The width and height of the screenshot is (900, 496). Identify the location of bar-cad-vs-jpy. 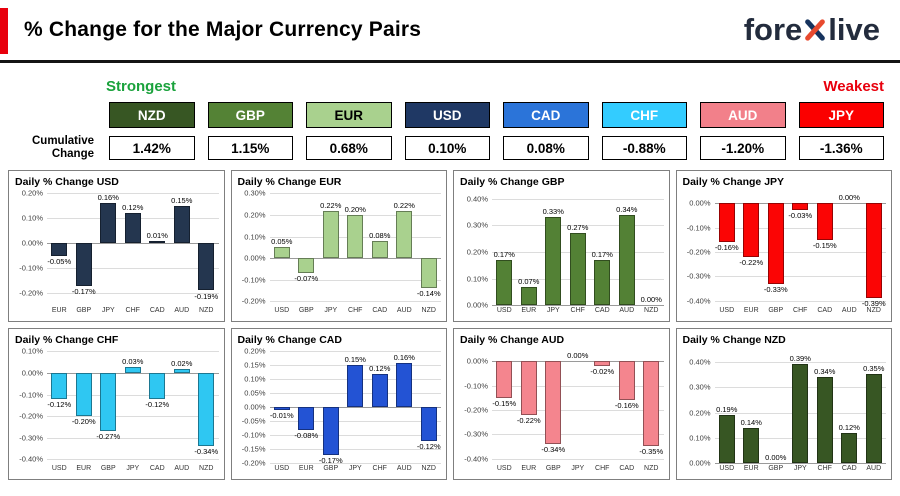
(355, 386).